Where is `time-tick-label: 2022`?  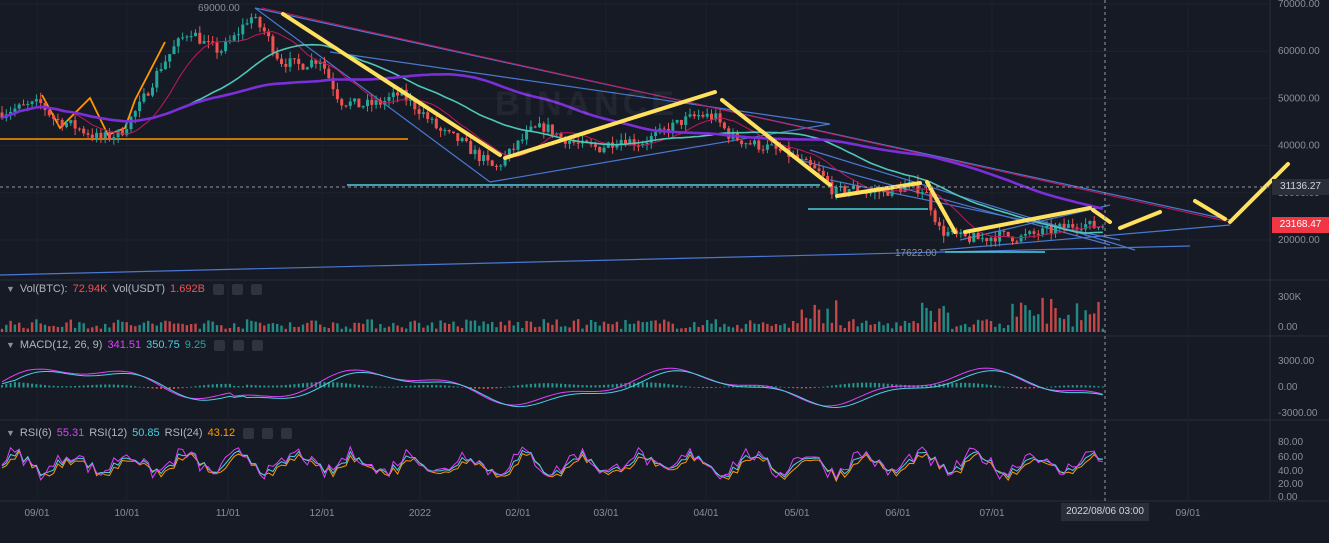 time-tick-label: 2022 is located at coordinates (420, 513).